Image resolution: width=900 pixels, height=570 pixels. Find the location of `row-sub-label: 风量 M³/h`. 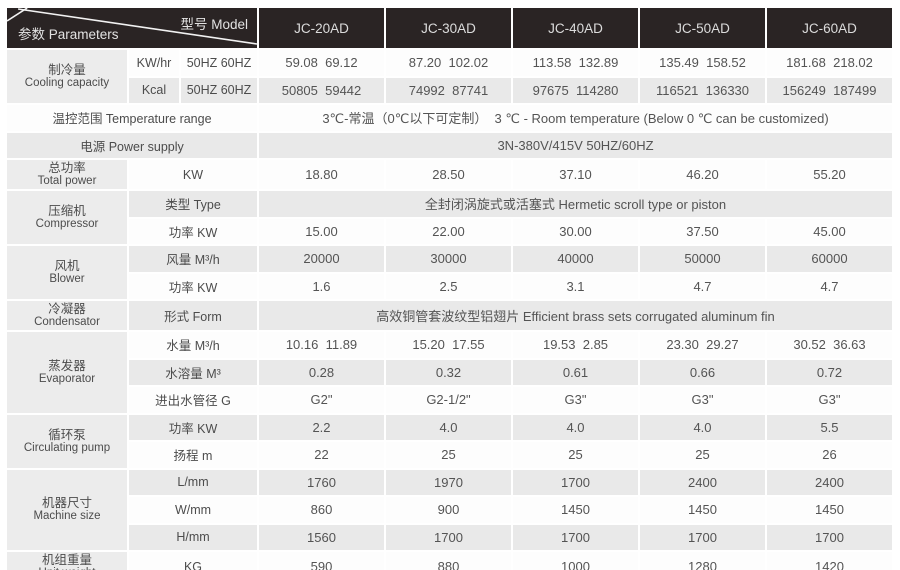

row-sub-label: 风量 M³/h is located at coordinates (193, 259).